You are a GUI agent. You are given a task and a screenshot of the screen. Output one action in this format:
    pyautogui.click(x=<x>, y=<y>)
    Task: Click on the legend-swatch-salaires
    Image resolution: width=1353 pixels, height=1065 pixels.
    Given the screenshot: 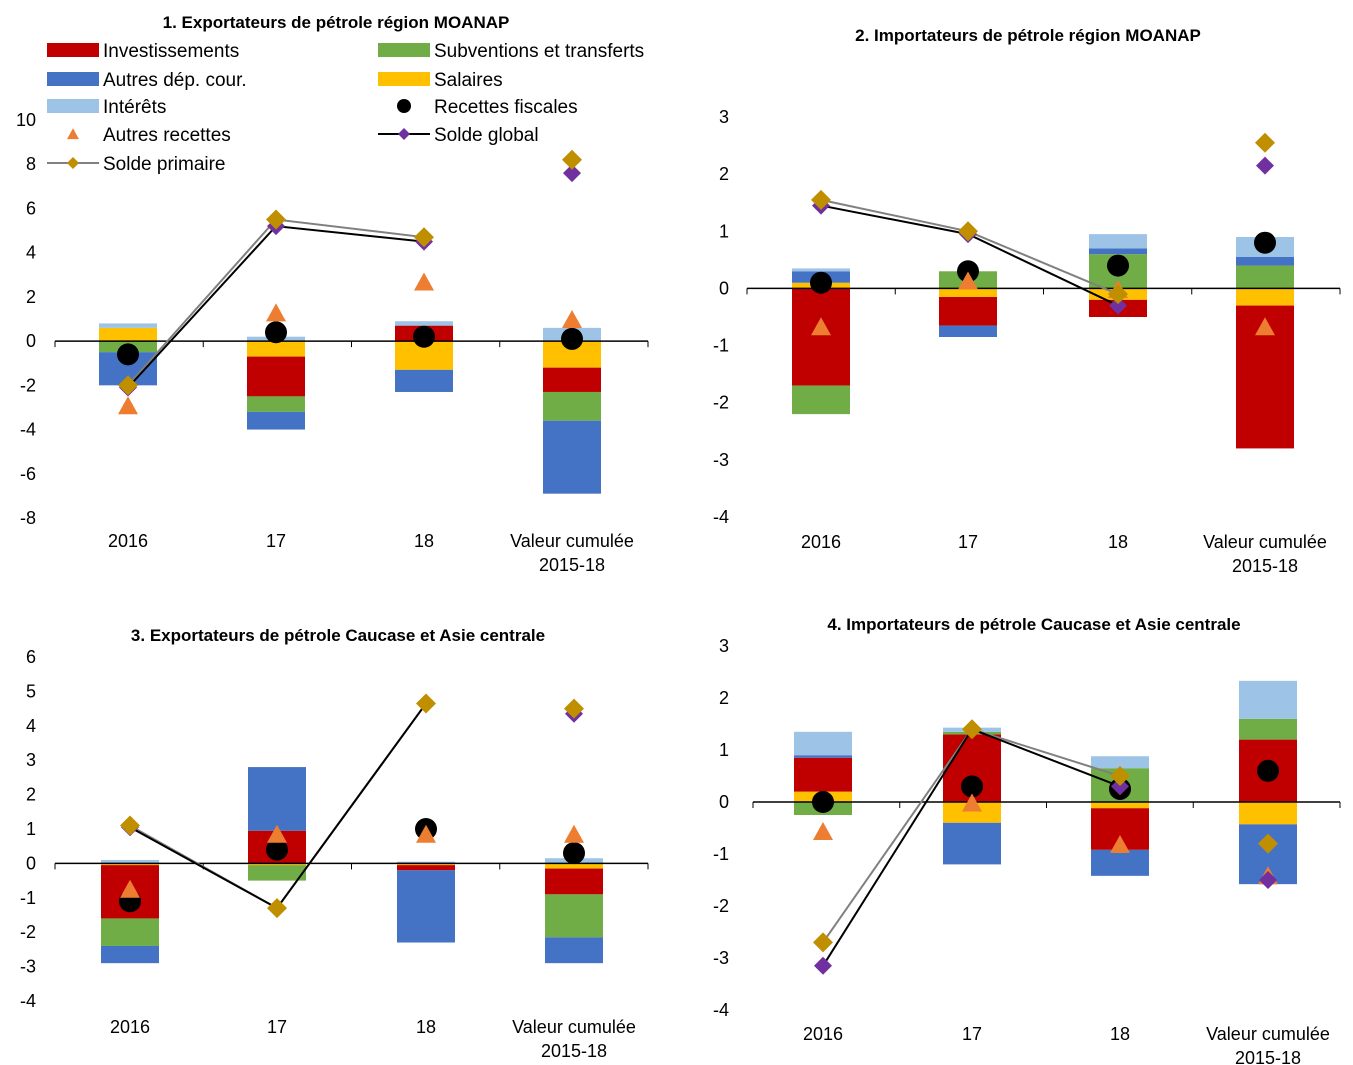 What is the action you would take?
    pyautogui.click(x=404, y=79)
    